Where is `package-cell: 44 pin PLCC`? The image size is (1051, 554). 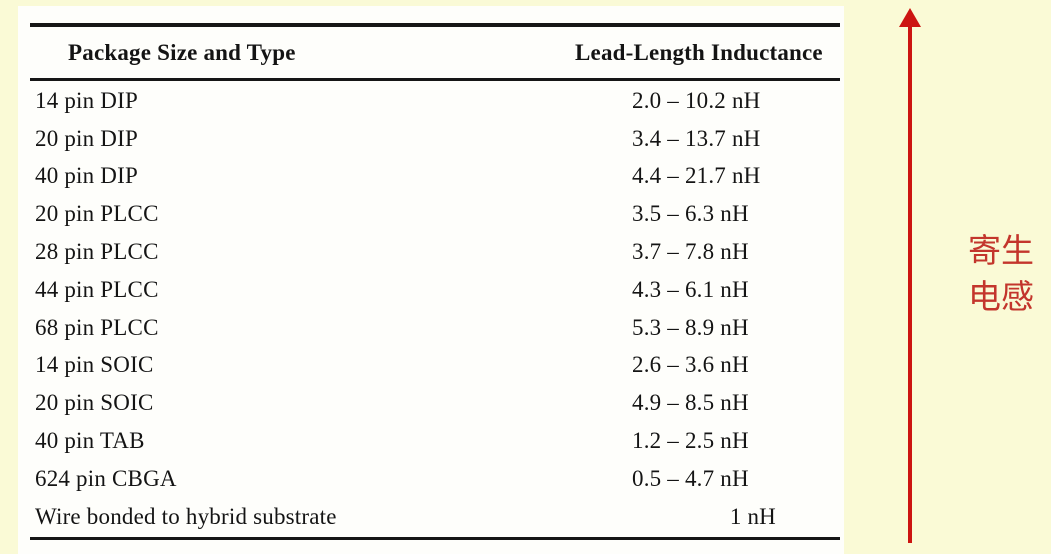 package-cell: 44 pin PLCC is located at coordinates (97, 289).